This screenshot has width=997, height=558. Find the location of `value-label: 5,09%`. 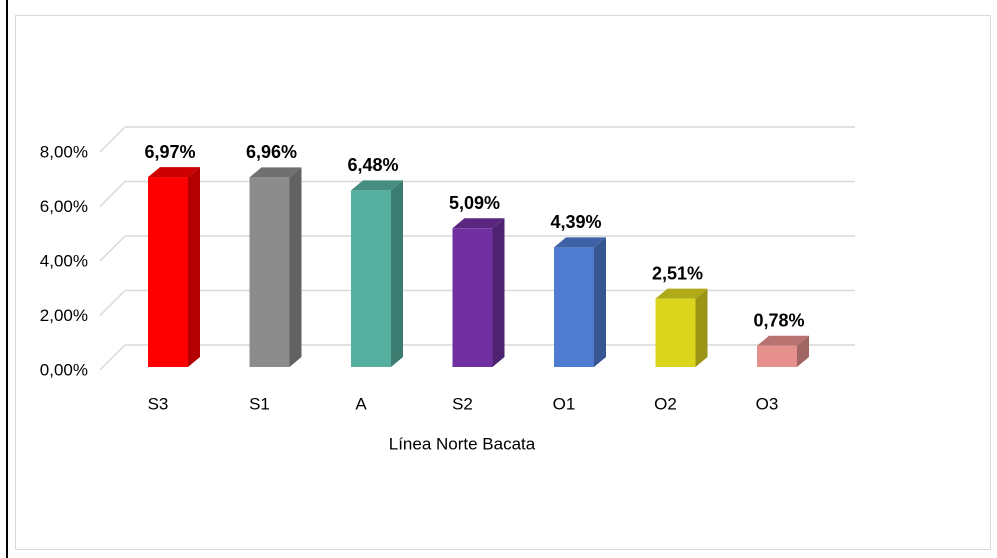

value-label: 5,09% is located at coordinates (474, 203).